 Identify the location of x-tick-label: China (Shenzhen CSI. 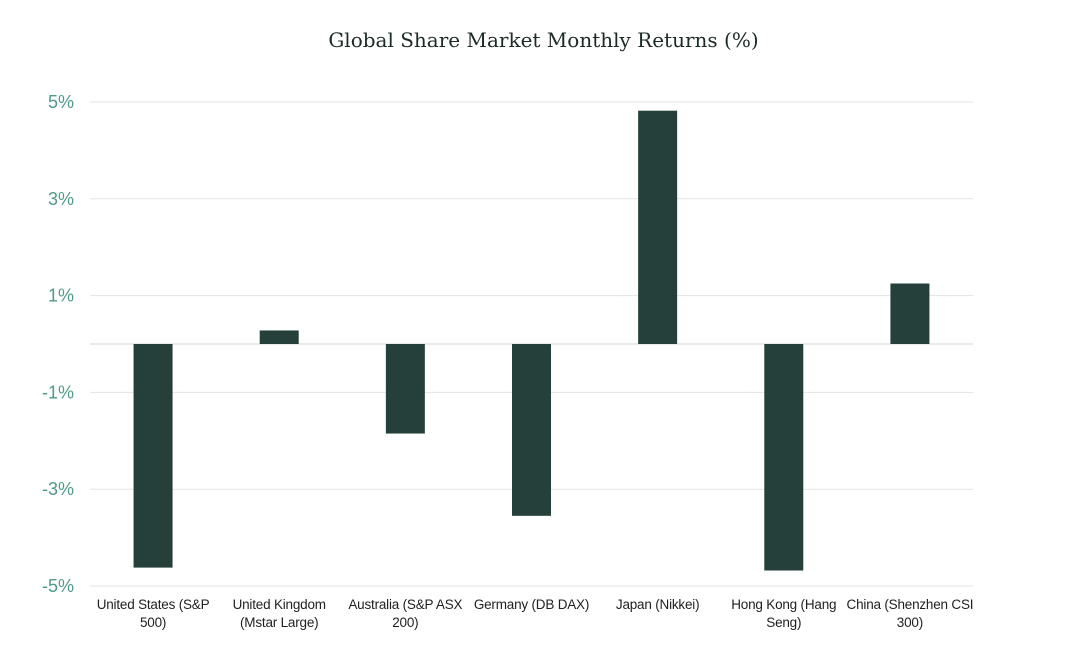
(910, 604).